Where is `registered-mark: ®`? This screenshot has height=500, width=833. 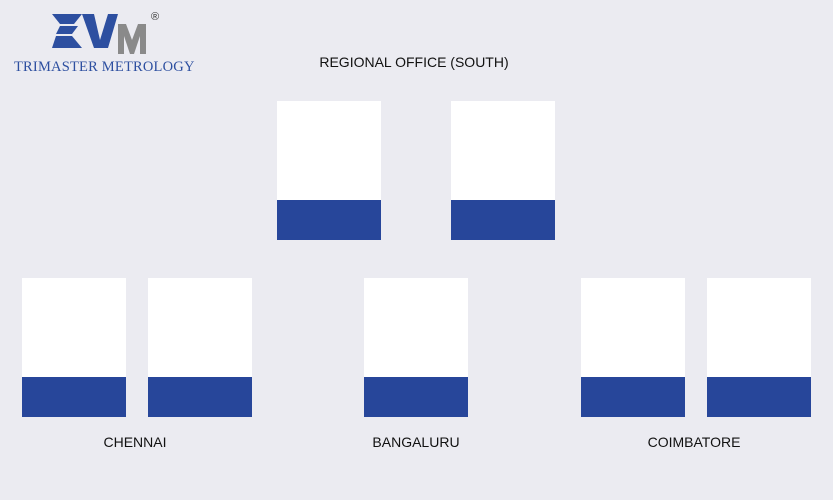
registered-mark: ® is located at coordinates (155, 17).